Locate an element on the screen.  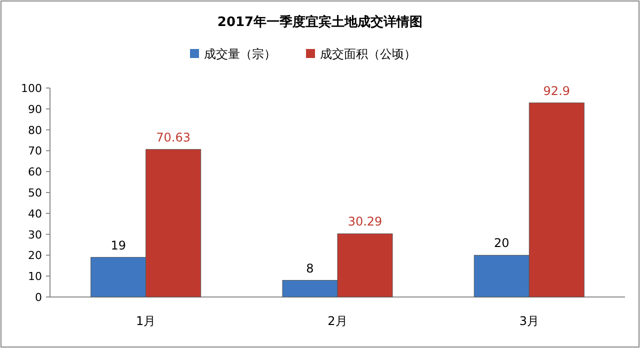
data-label: 92.9 is located at coordinates (556, 91).